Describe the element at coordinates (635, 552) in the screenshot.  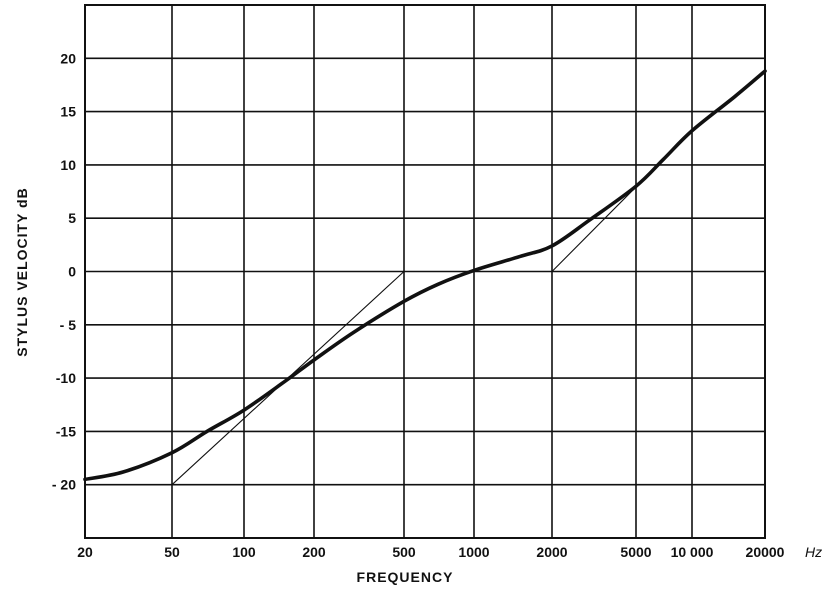
I see `x-tick-label: 5000` at that location.